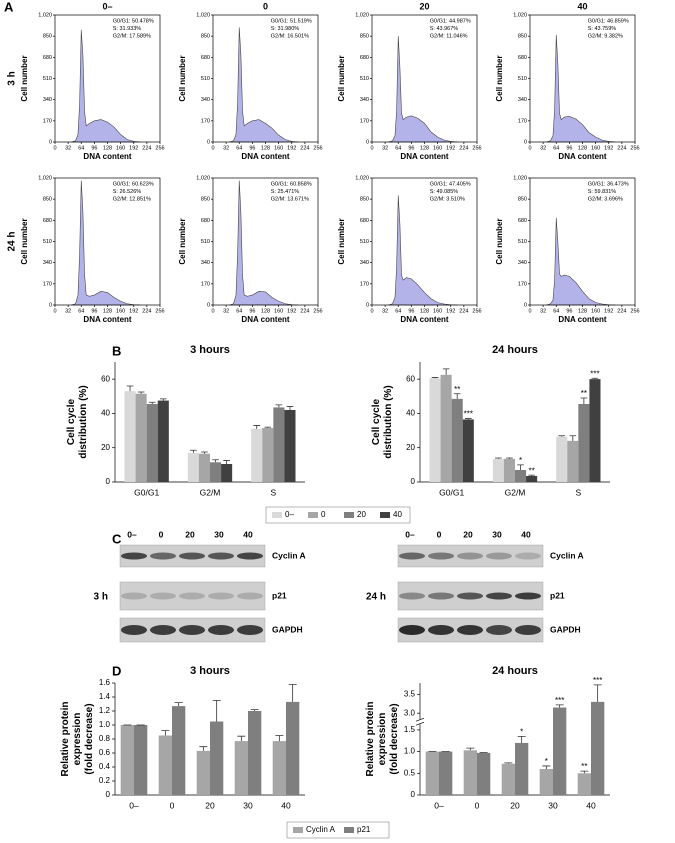 The image size is (675, 843). Describe the element at coordinates (420, 723) in the screenshot. I see `axis-break-mark` at that location.